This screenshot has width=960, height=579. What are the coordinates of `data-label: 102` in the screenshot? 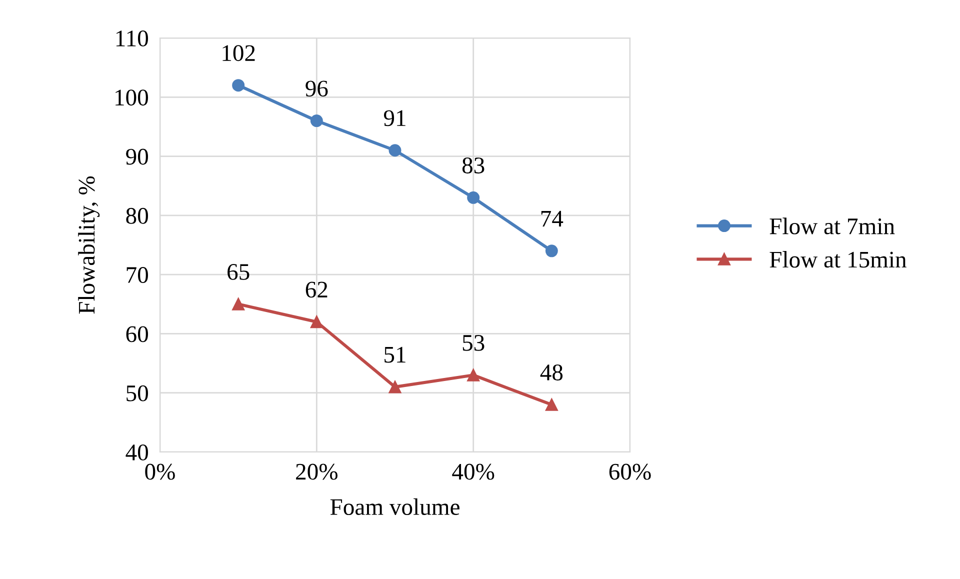 It's located at (238, 53).